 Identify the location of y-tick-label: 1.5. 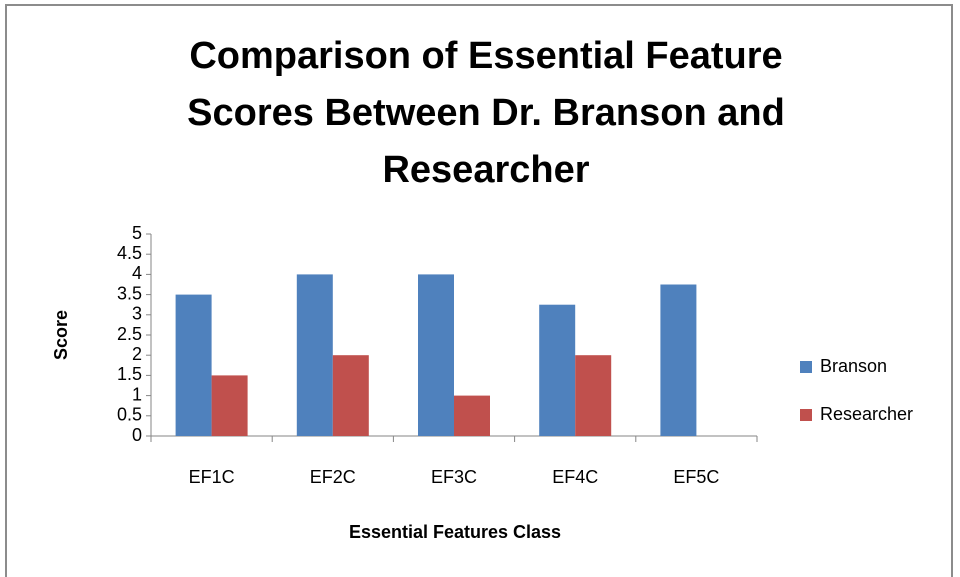
(129, 374).